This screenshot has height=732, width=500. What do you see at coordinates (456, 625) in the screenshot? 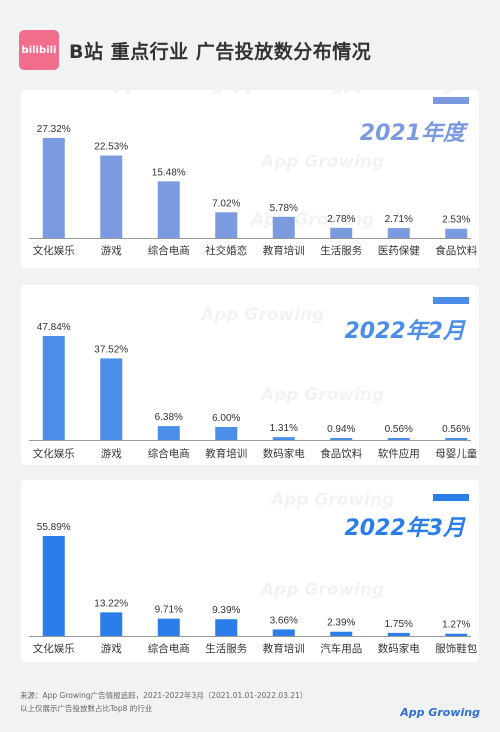
I see `value-label: 1.27%` at bounding box center [456, 625].